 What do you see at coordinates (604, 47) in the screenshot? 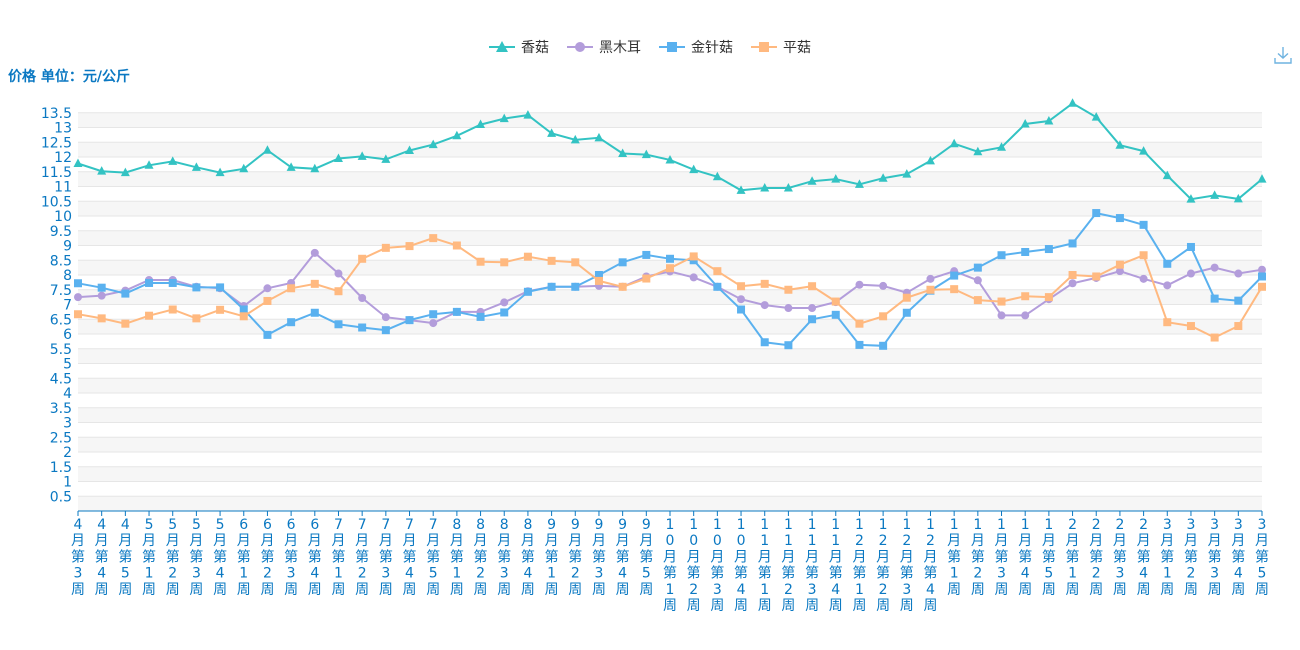
I see `legend-item: 黑木耳` at bounding box center [604, 47].